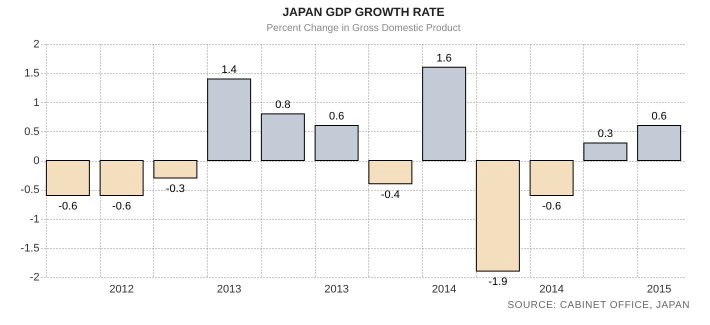 The width and height of the screenshot is (710, 325). What do you see at coordinates (30, 190) in the screenshot?
I see `y-tick-label: -0.5` at bounding box center [30, 190].